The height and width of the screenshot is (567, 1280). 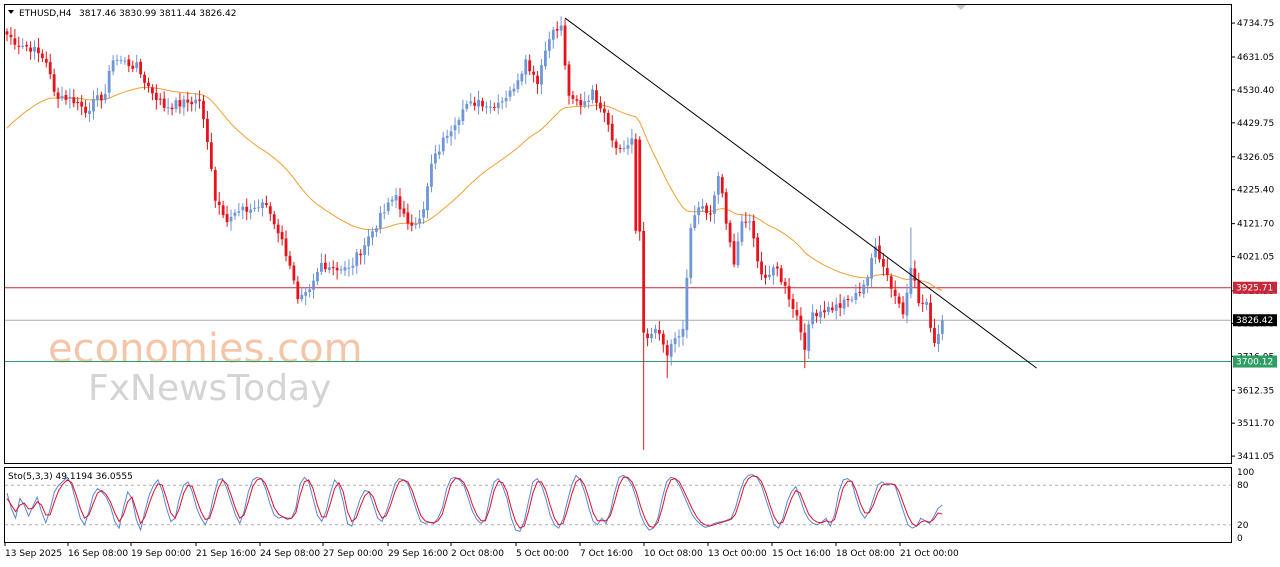 I want to click on ohlc-readout: 3817.46 3830.99 3811.44 3826.42, so click(x=157, y=14).